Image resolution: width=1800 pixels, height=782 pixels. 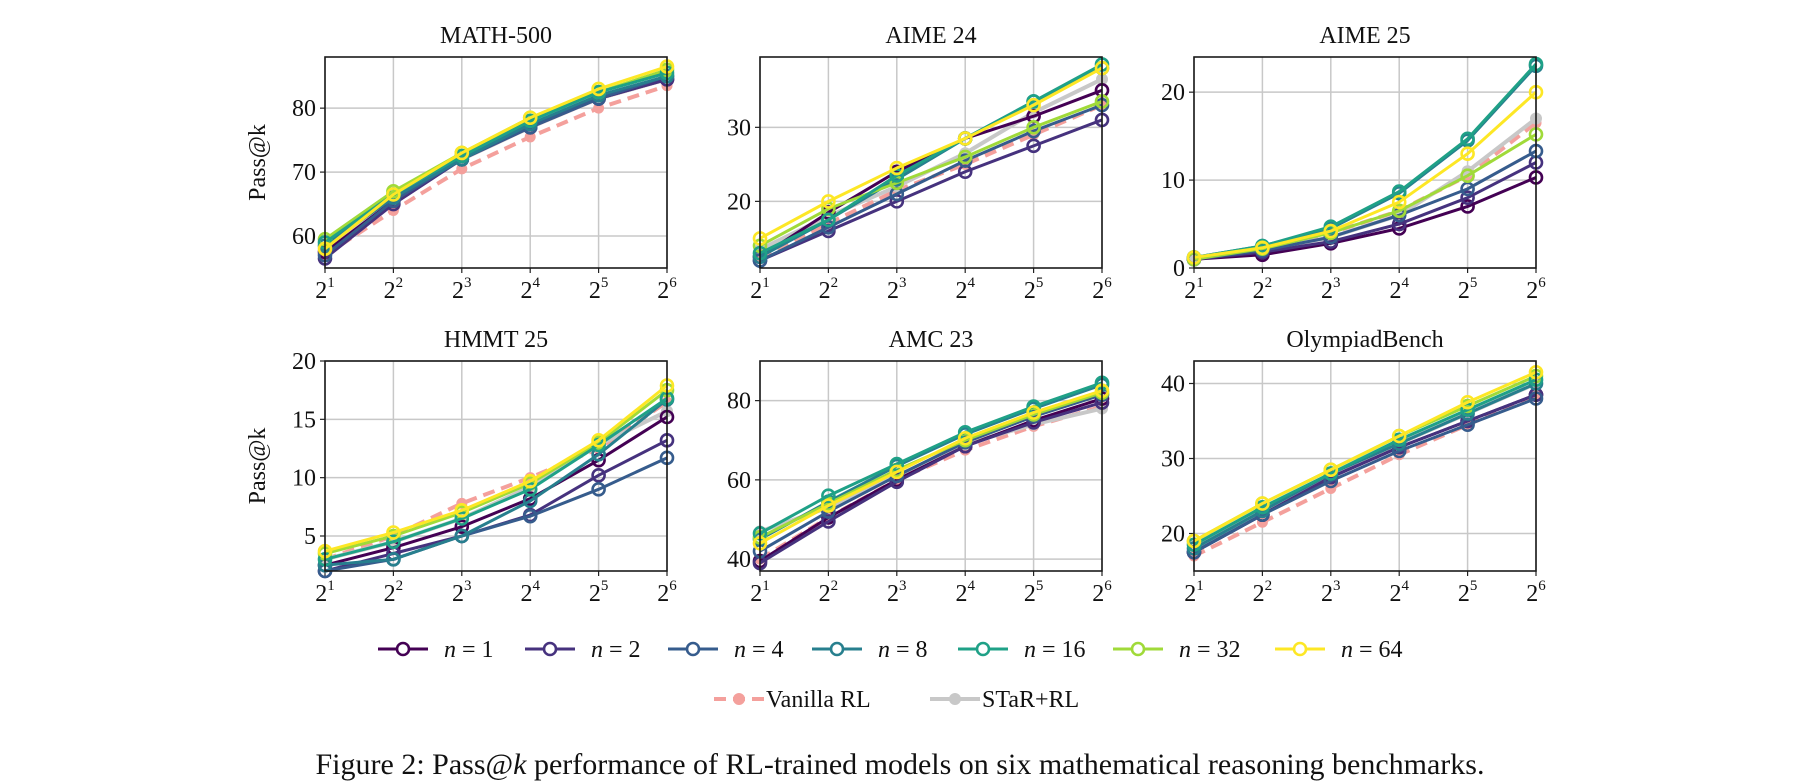 I want to click on legend-label: n = 1, so click(x=469, y=650).